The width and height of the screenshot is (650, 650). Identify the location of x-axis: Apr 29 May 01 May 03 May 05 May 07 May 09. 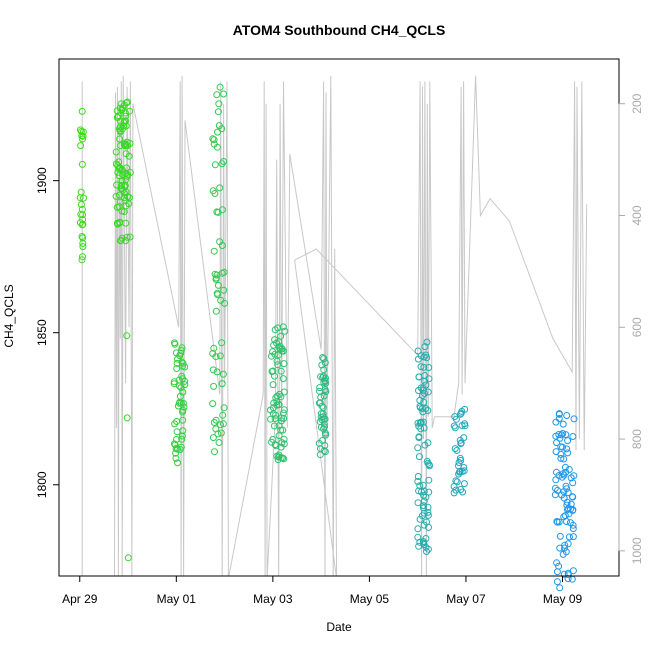
(322, 590).